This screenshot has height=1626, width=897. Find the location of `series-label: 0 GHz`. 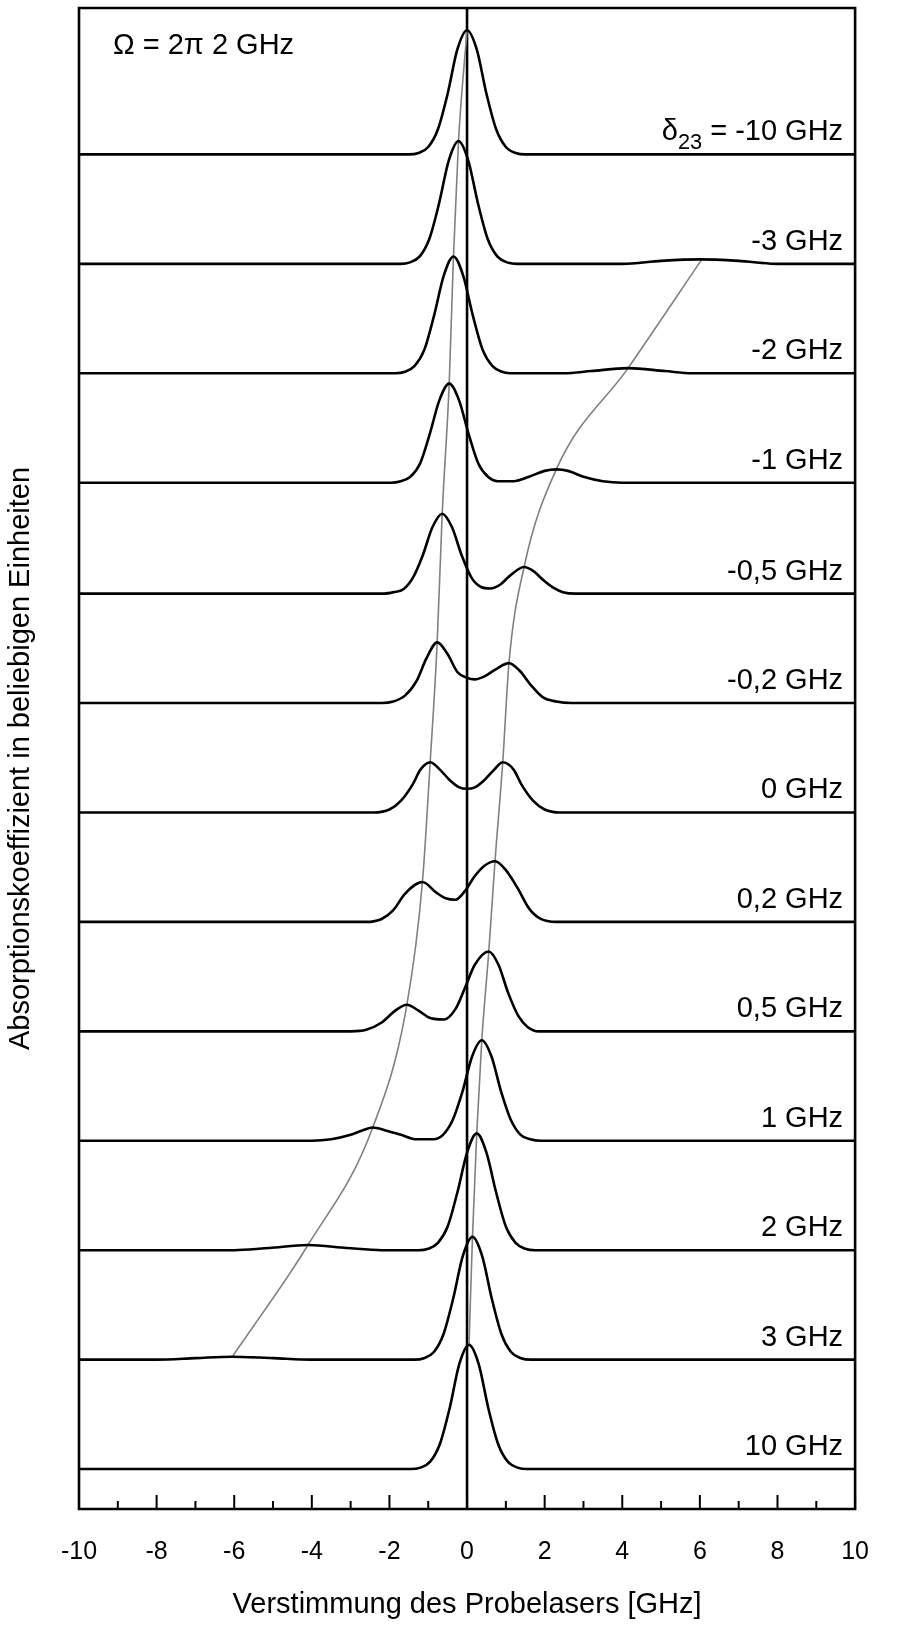

series-label: 0 GHz is located at coordinates (802, 788).